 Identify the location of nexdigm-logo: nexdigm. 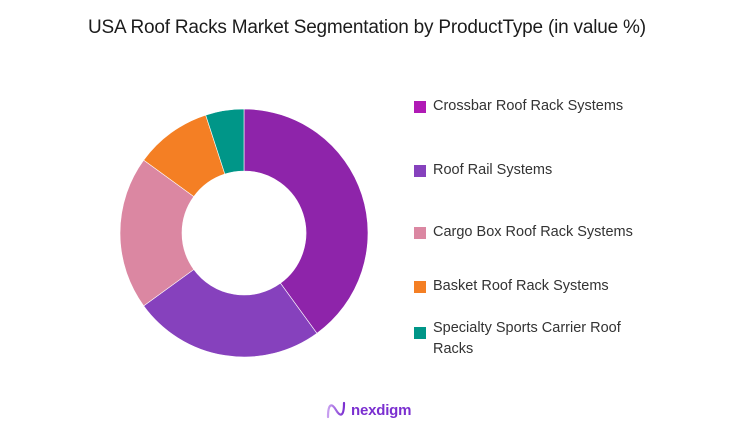
(368, 410).